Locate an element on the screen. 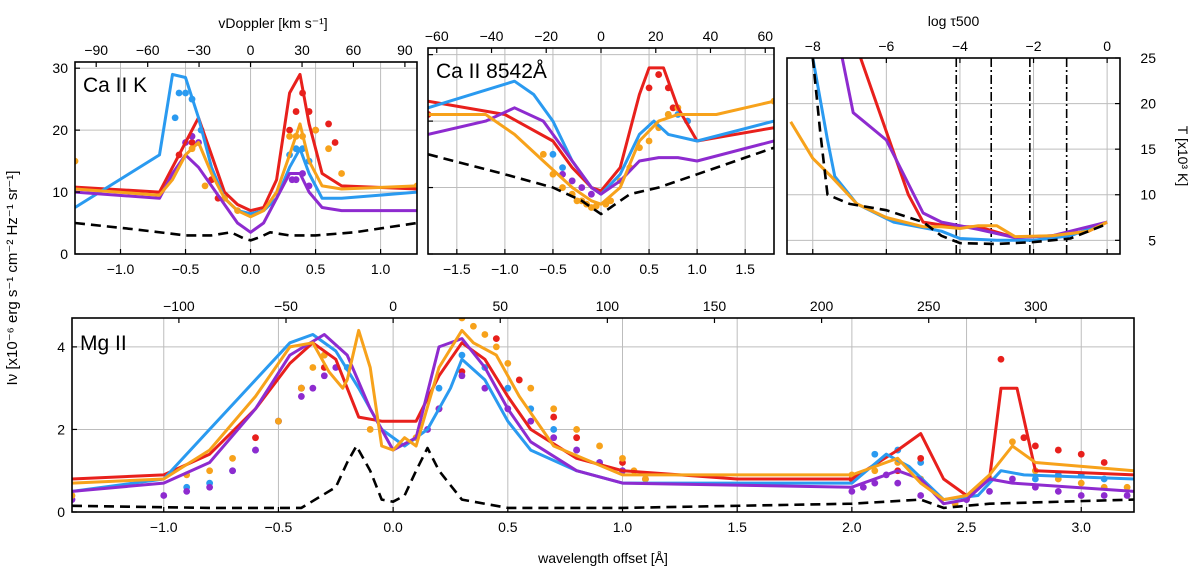  top-x-tick-label: 100 is located at coordinates (608, 306).